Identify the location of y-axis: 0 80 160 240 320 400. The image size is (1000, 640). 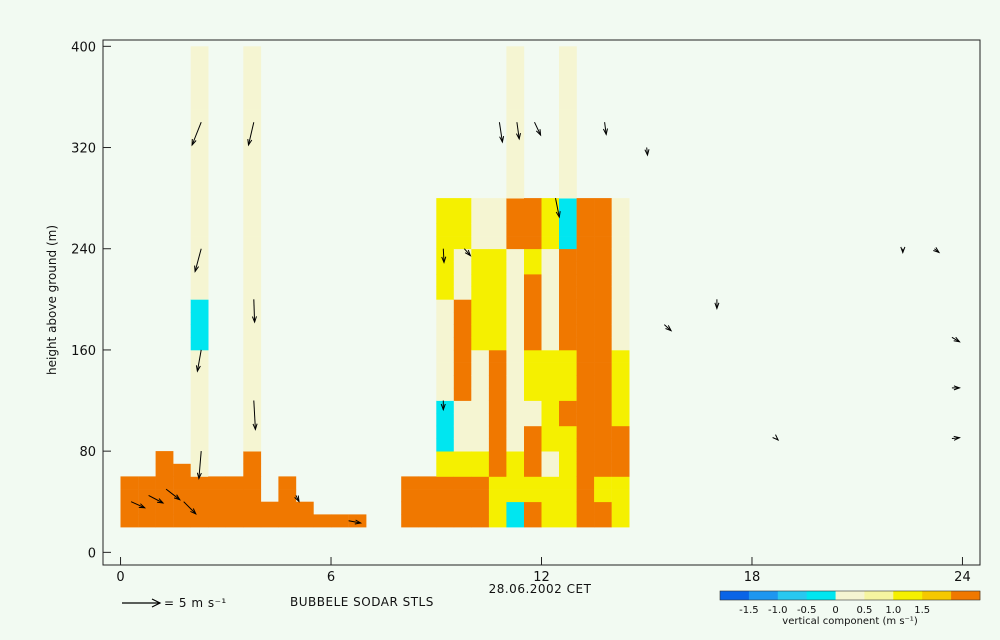
(91, 300).